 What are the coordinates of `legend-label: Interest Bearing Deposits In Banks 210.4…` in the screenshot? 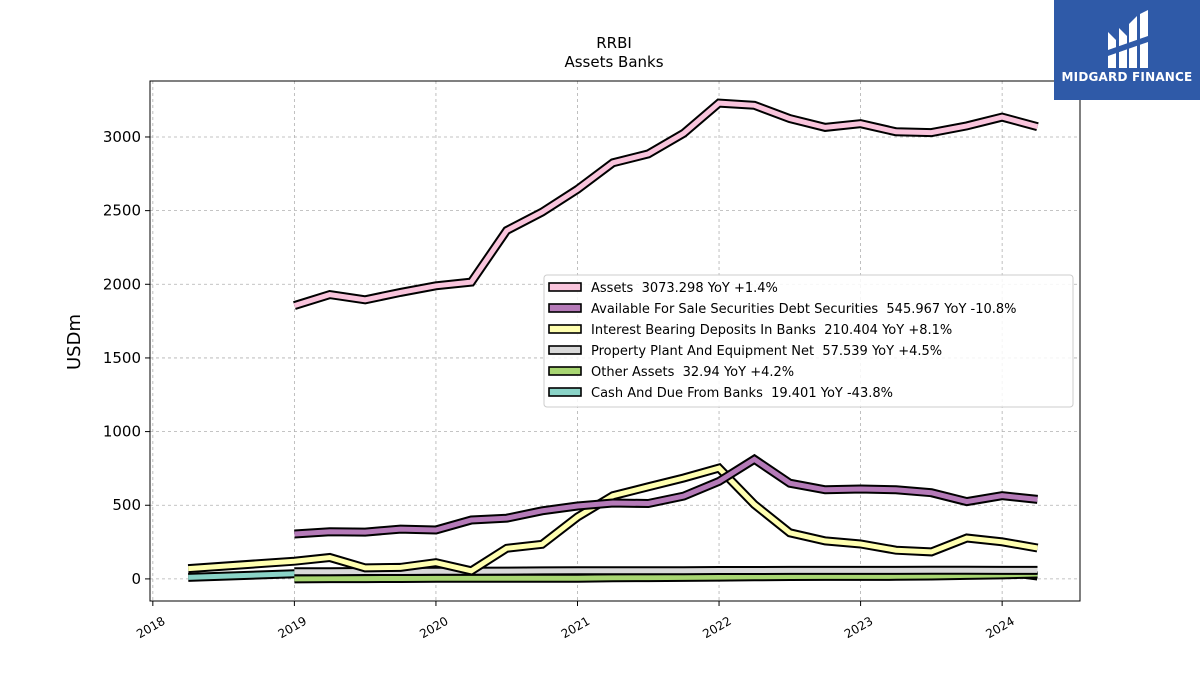 It's located at (771, 330).